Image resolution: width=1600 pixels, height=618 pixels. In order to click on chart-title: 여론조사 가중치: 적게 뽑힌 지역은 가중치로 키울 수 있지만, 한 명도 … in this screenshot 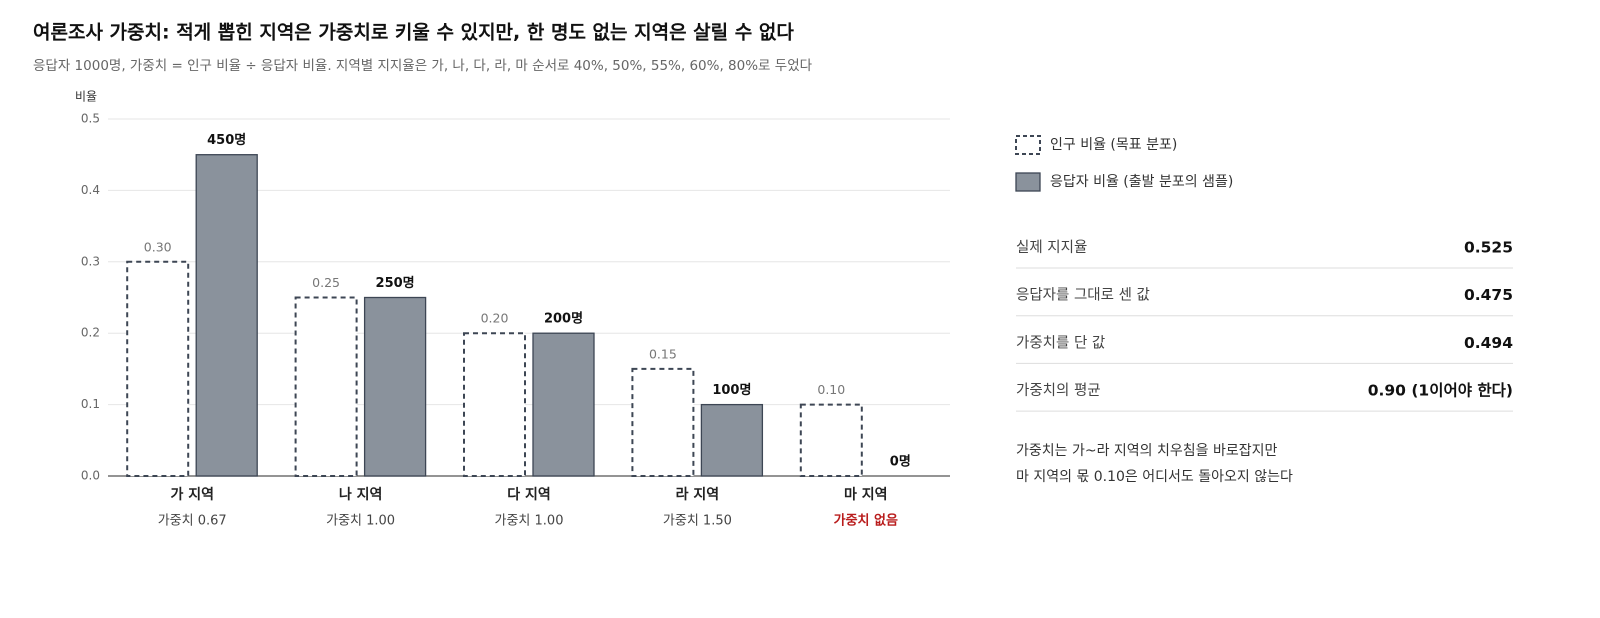, I will do `click(413, 33)`.